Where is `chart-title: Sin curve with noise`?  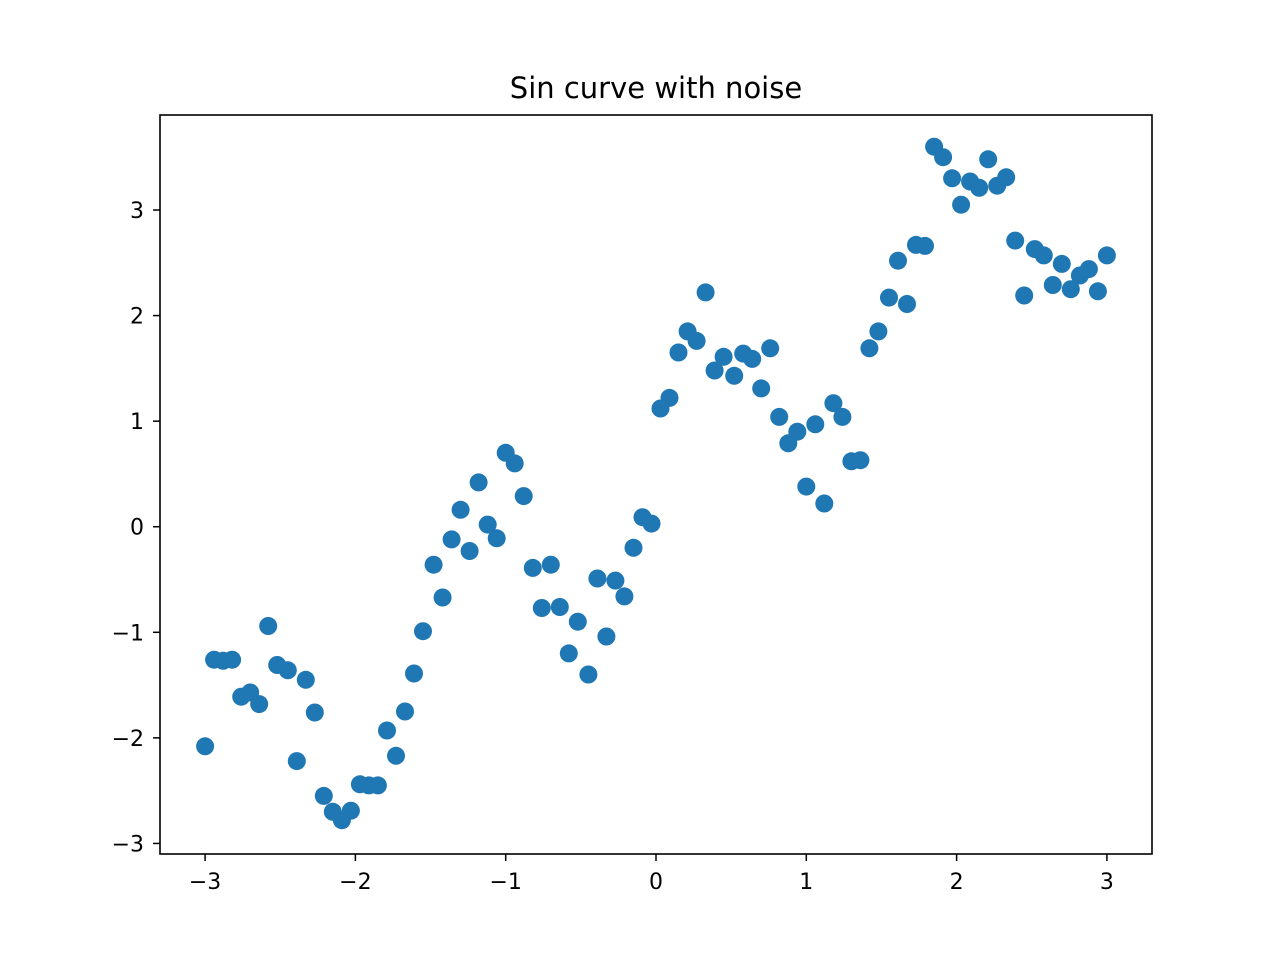
chart-title: Sin curve with noise is located at coordinates (656, 88).